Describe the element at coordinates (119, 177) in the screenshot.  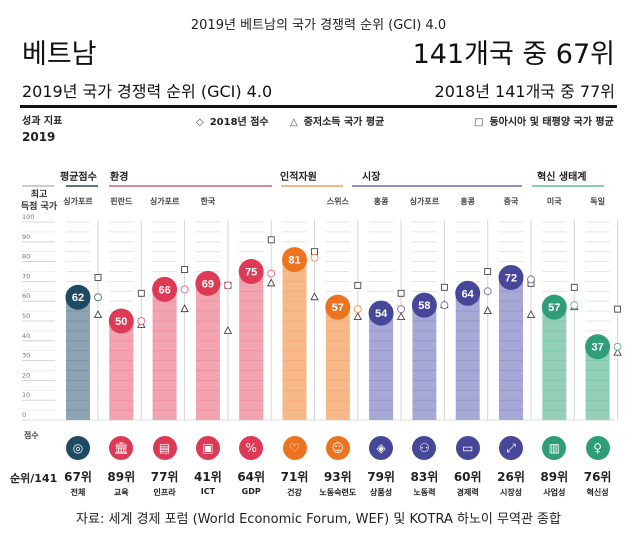
I see `category-environment: 환경` at that location.